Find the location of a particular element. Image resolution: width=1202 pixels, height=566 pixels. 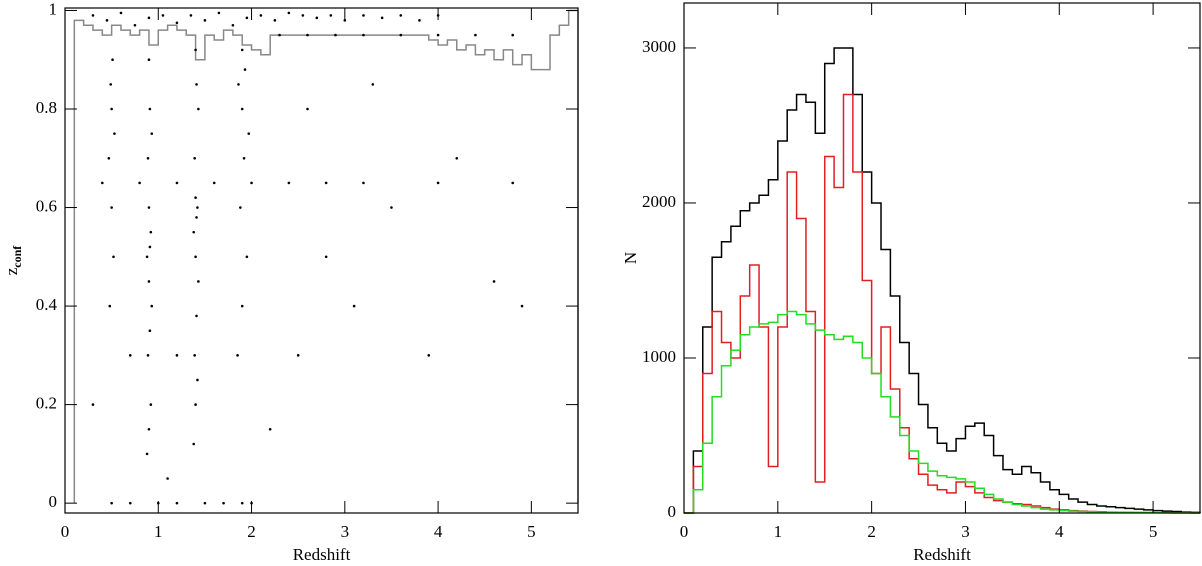

x-tick-label: 1 is located at coordinates (158, 531).